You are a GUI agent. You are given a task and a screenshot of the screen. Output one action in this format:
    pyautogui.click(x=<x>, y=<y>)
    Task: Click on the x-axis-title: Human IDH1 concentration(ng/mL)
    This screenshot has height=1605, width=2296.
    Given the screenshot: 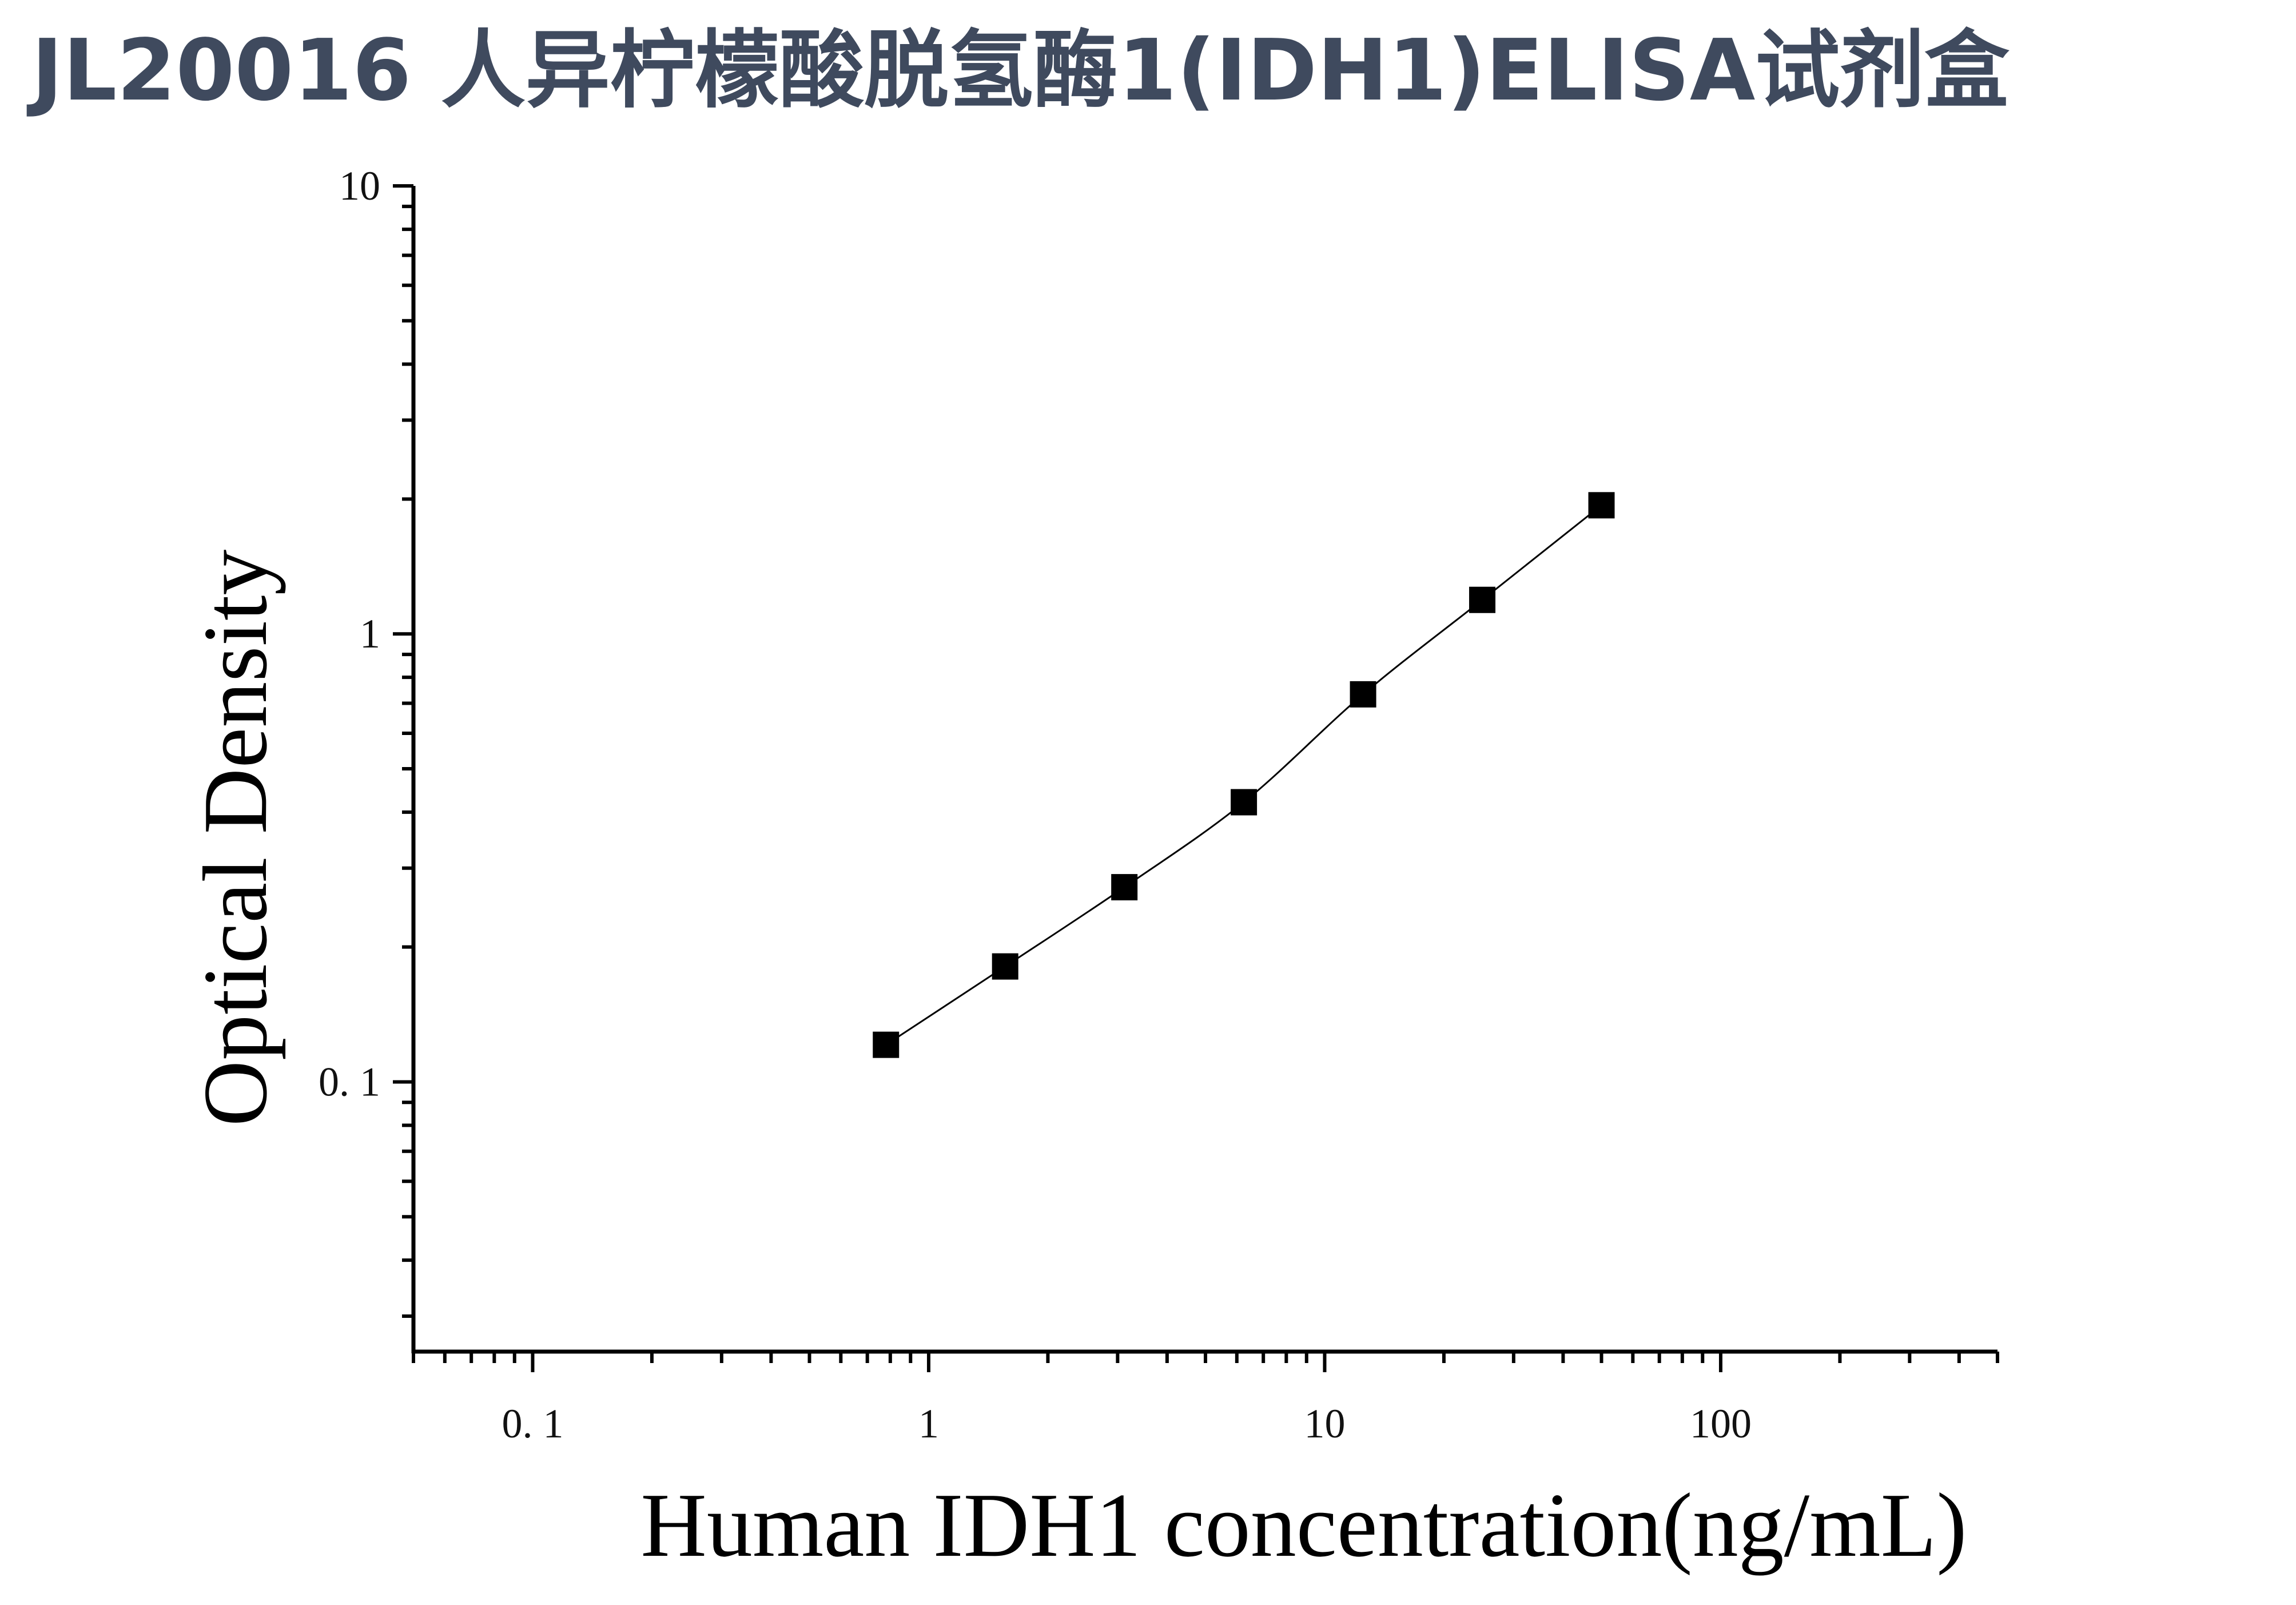 What is the action you would take?
    pyautogui.click(x=1303, y=1525)
    